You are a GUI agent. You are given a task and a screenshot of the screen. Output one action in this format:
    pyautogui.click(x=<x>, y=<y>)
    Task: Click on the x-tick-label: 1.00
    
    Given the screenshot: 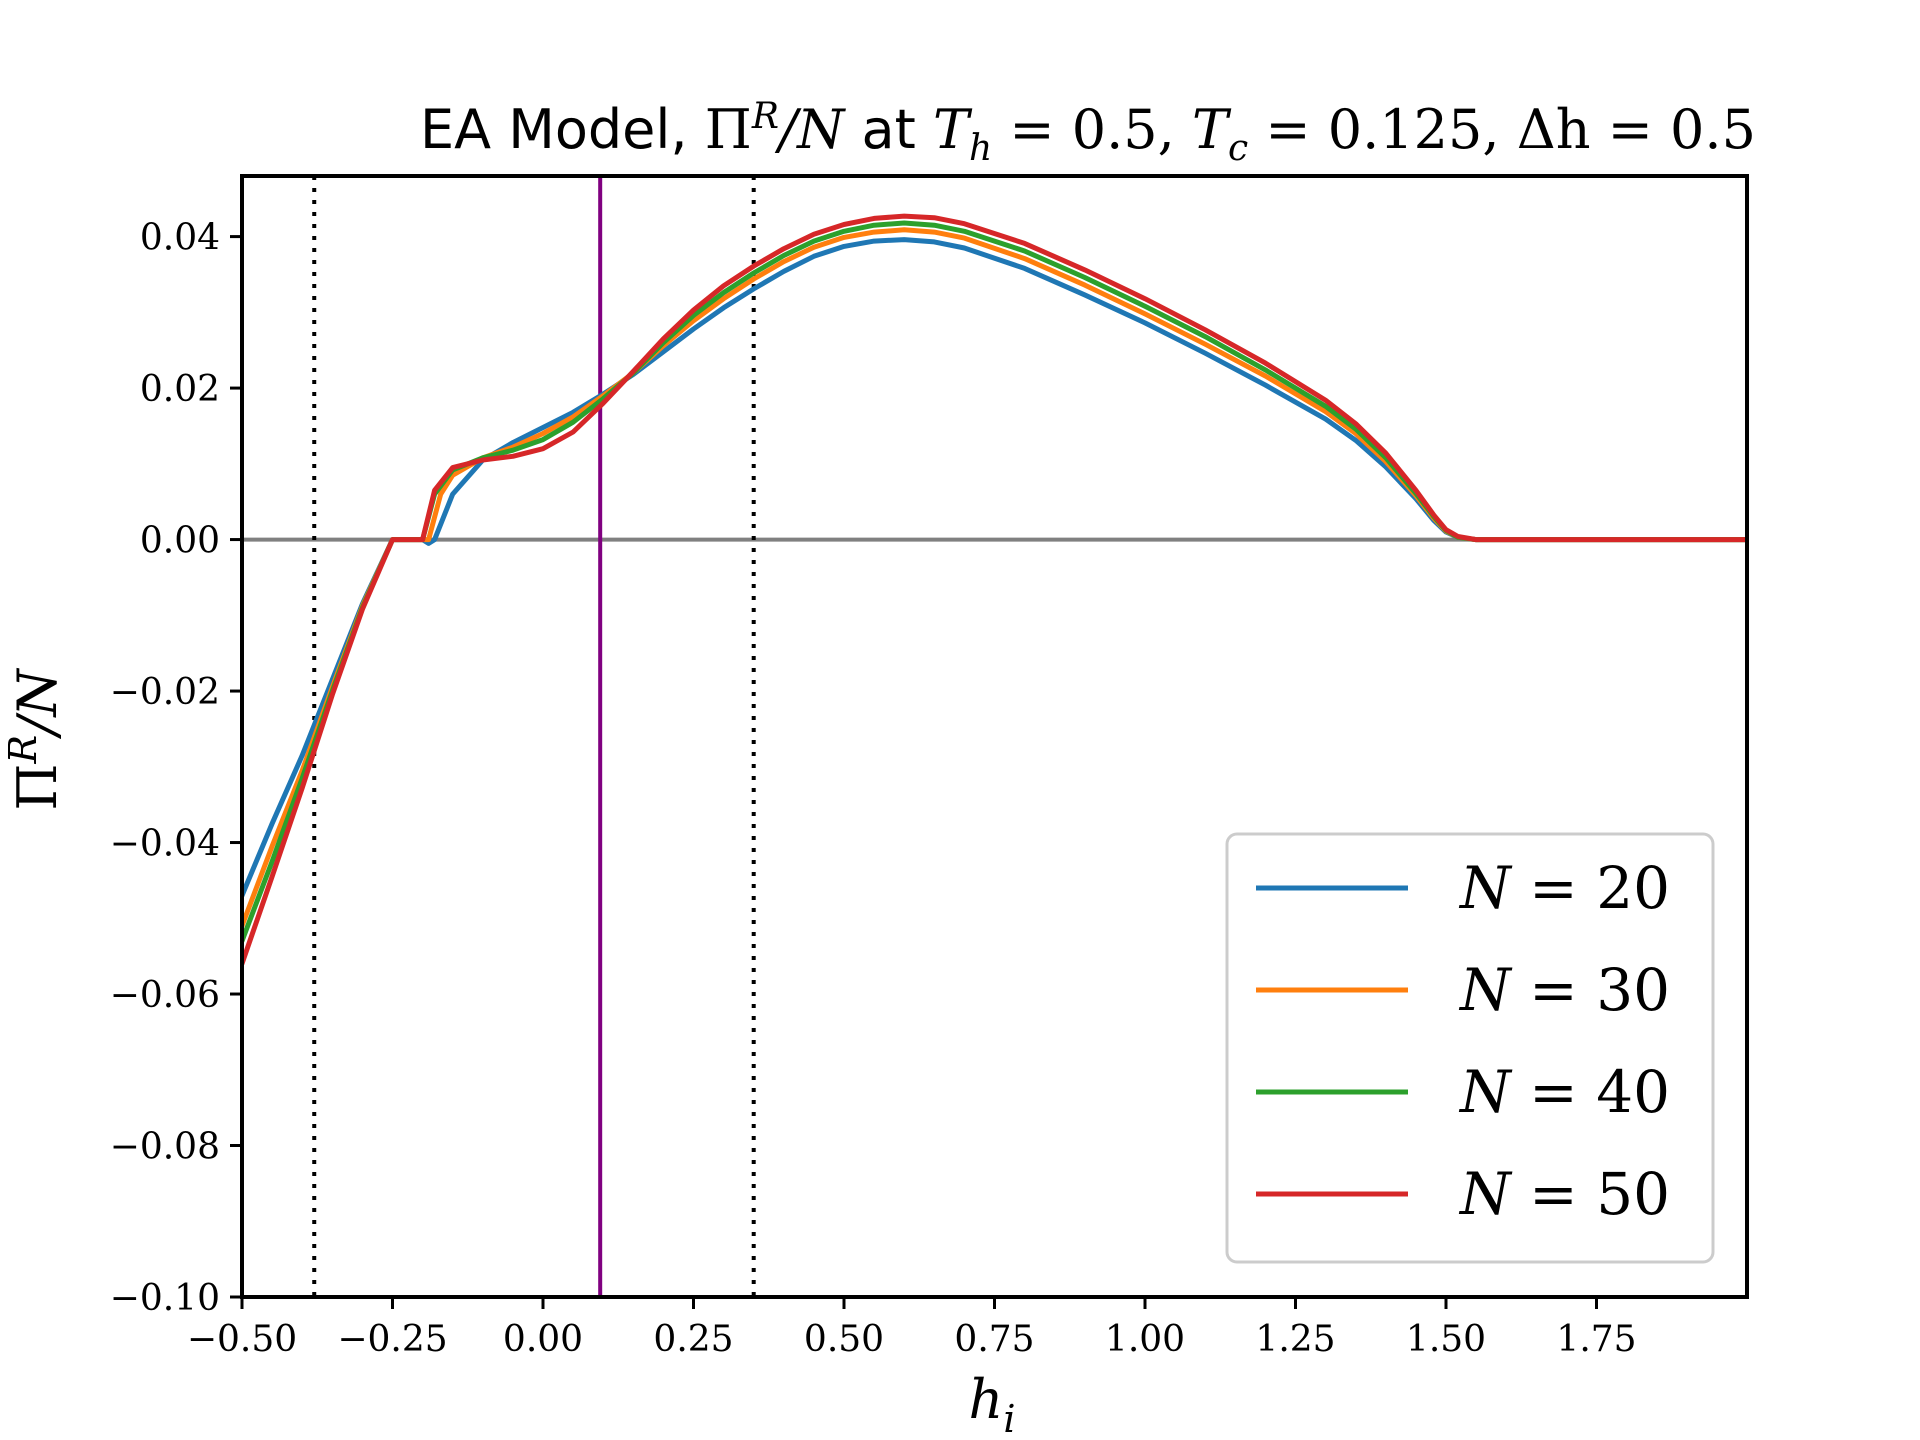 What is the action you would take?
    pyautogui.click(x=1145, y=1339)
    